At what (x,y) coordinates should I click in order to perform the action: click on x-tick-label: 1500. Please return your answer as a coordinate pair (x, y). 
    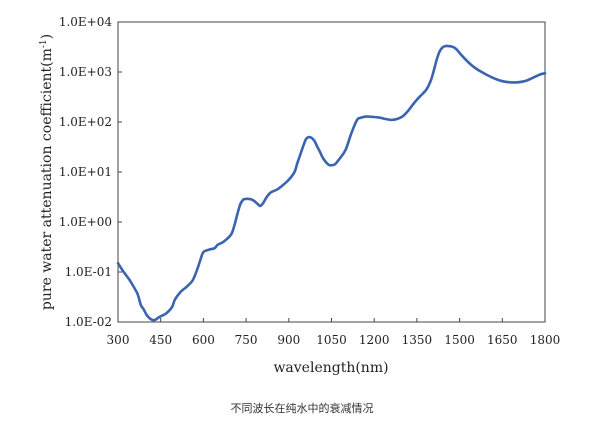
    Looking at the image, I should click on (459, 340).